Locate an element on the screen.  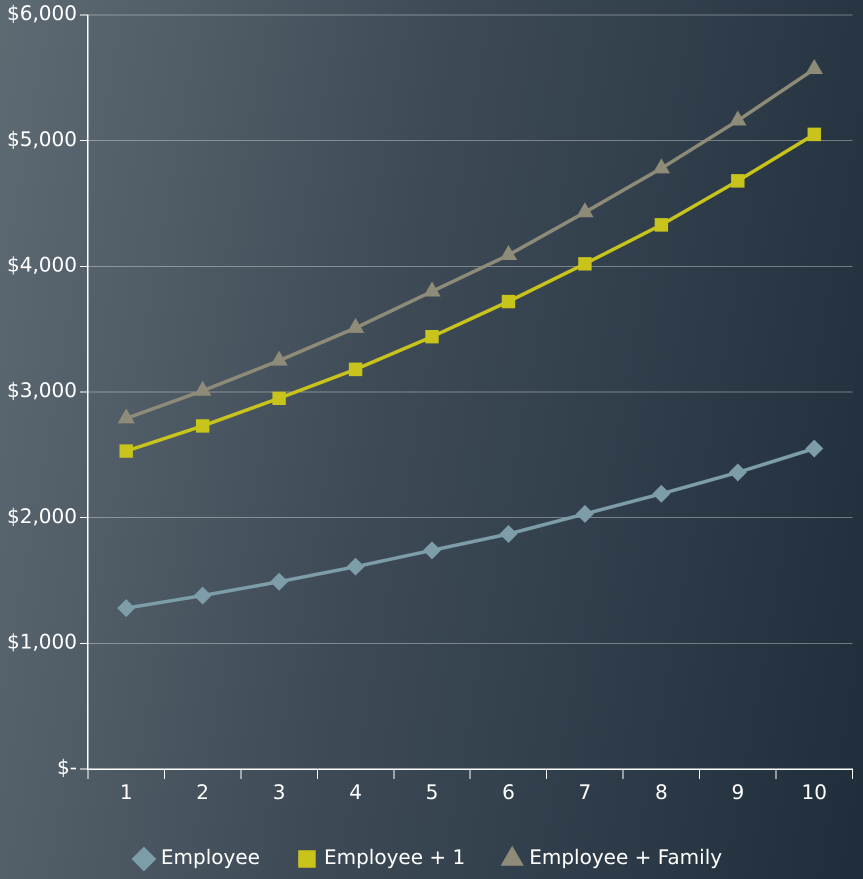
y-tick-label: $1,000 is located at coordinates (41, 642).